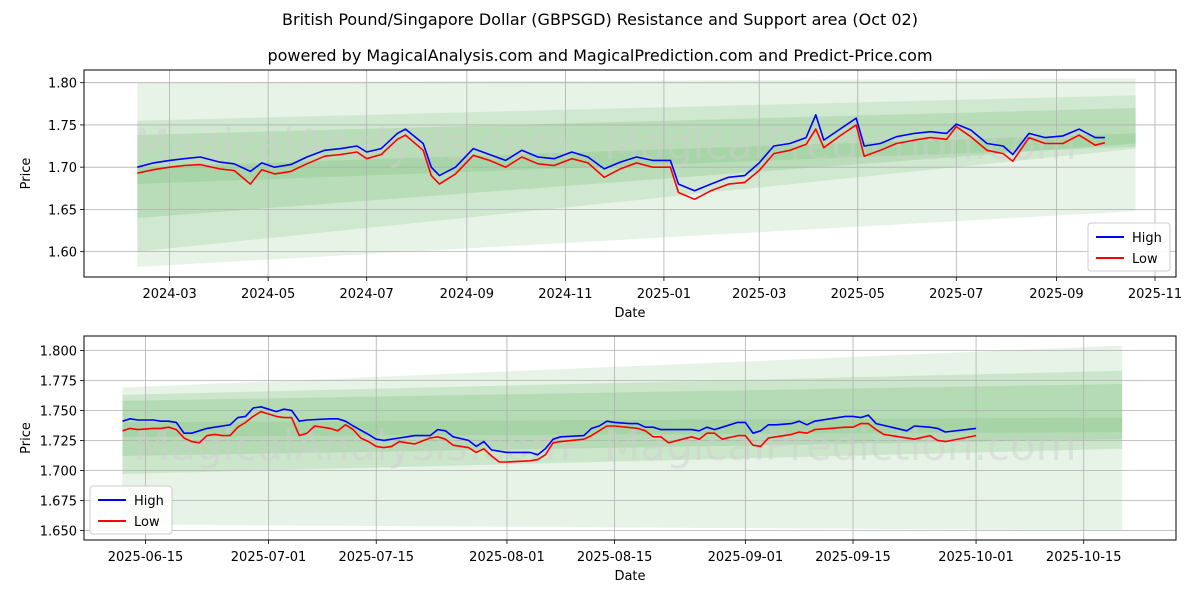  Describe the element at coordinates (615, 557) in the screenshot. I see `x-tick-label: 2025-08-15` at that location.